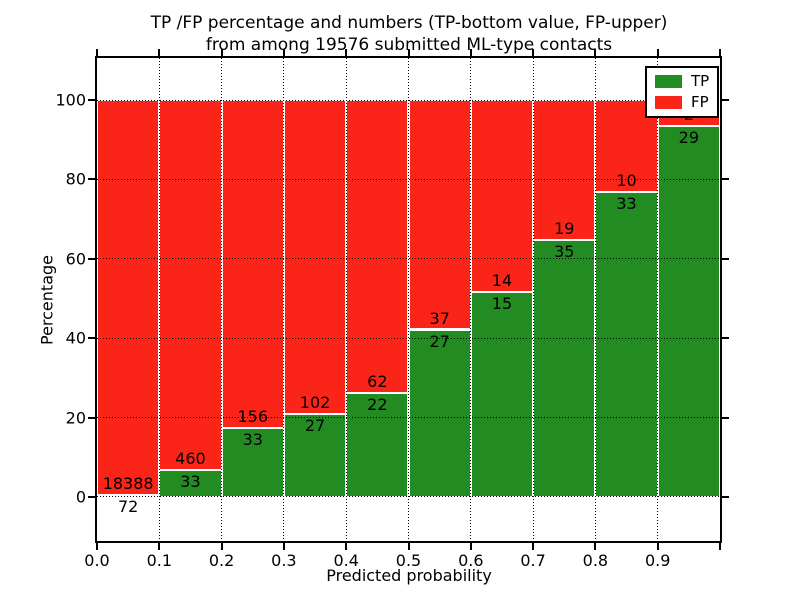  Describe the element at coordinates (502, 280) in the screenshot. I see `bar-value-fp: 14` at that location.